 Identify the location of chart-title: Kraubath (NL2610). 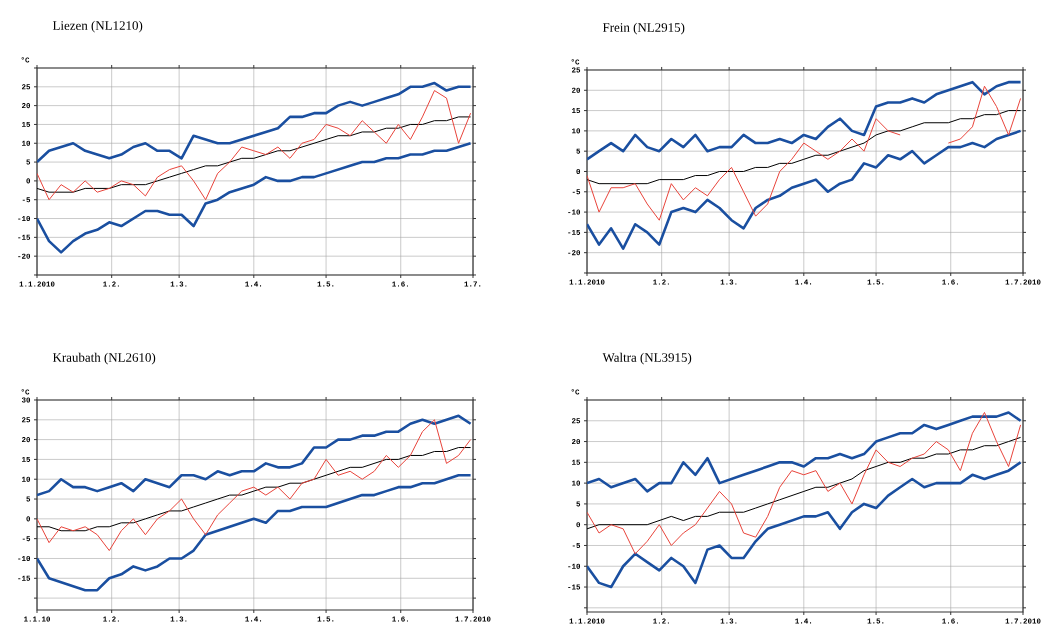
(104, 358).